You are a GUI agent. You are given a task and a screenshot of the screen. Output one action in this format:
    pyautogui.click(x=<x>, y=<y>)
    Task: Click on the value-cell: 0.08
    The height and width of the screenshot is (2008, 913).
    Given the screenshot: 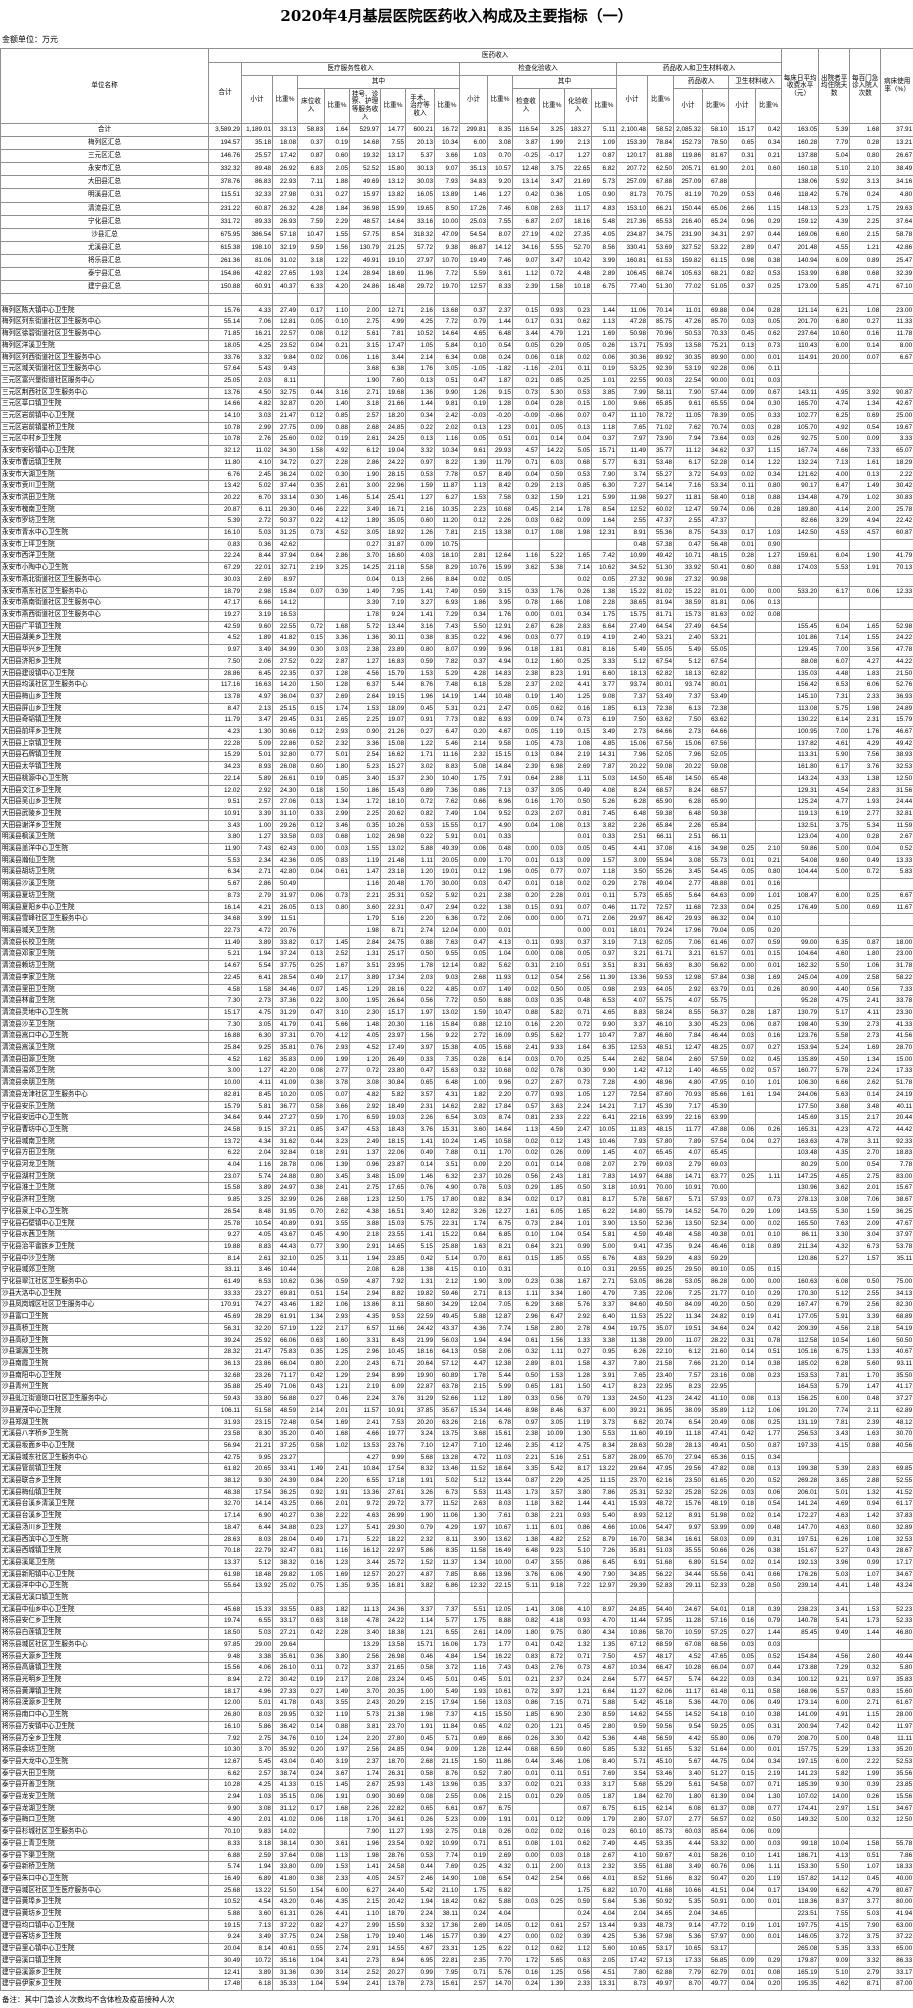 What is the action you would take?
    pyautogui.click(x=311, y=335)
    